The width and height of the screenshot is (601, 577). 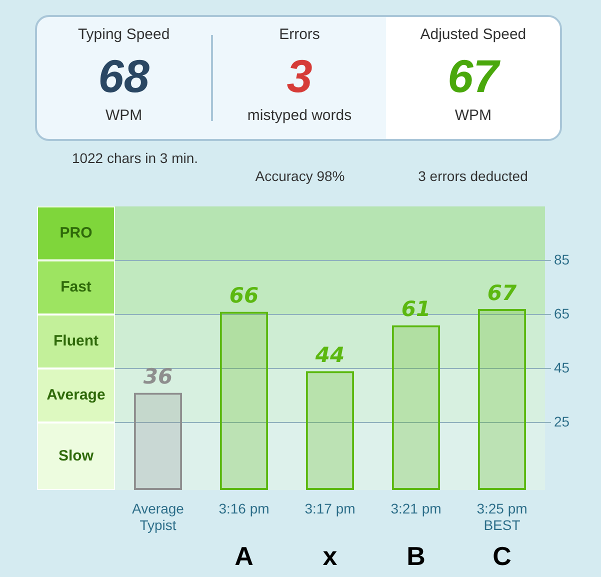 I want to click on data-label: 36, so click(x=158, y=376).